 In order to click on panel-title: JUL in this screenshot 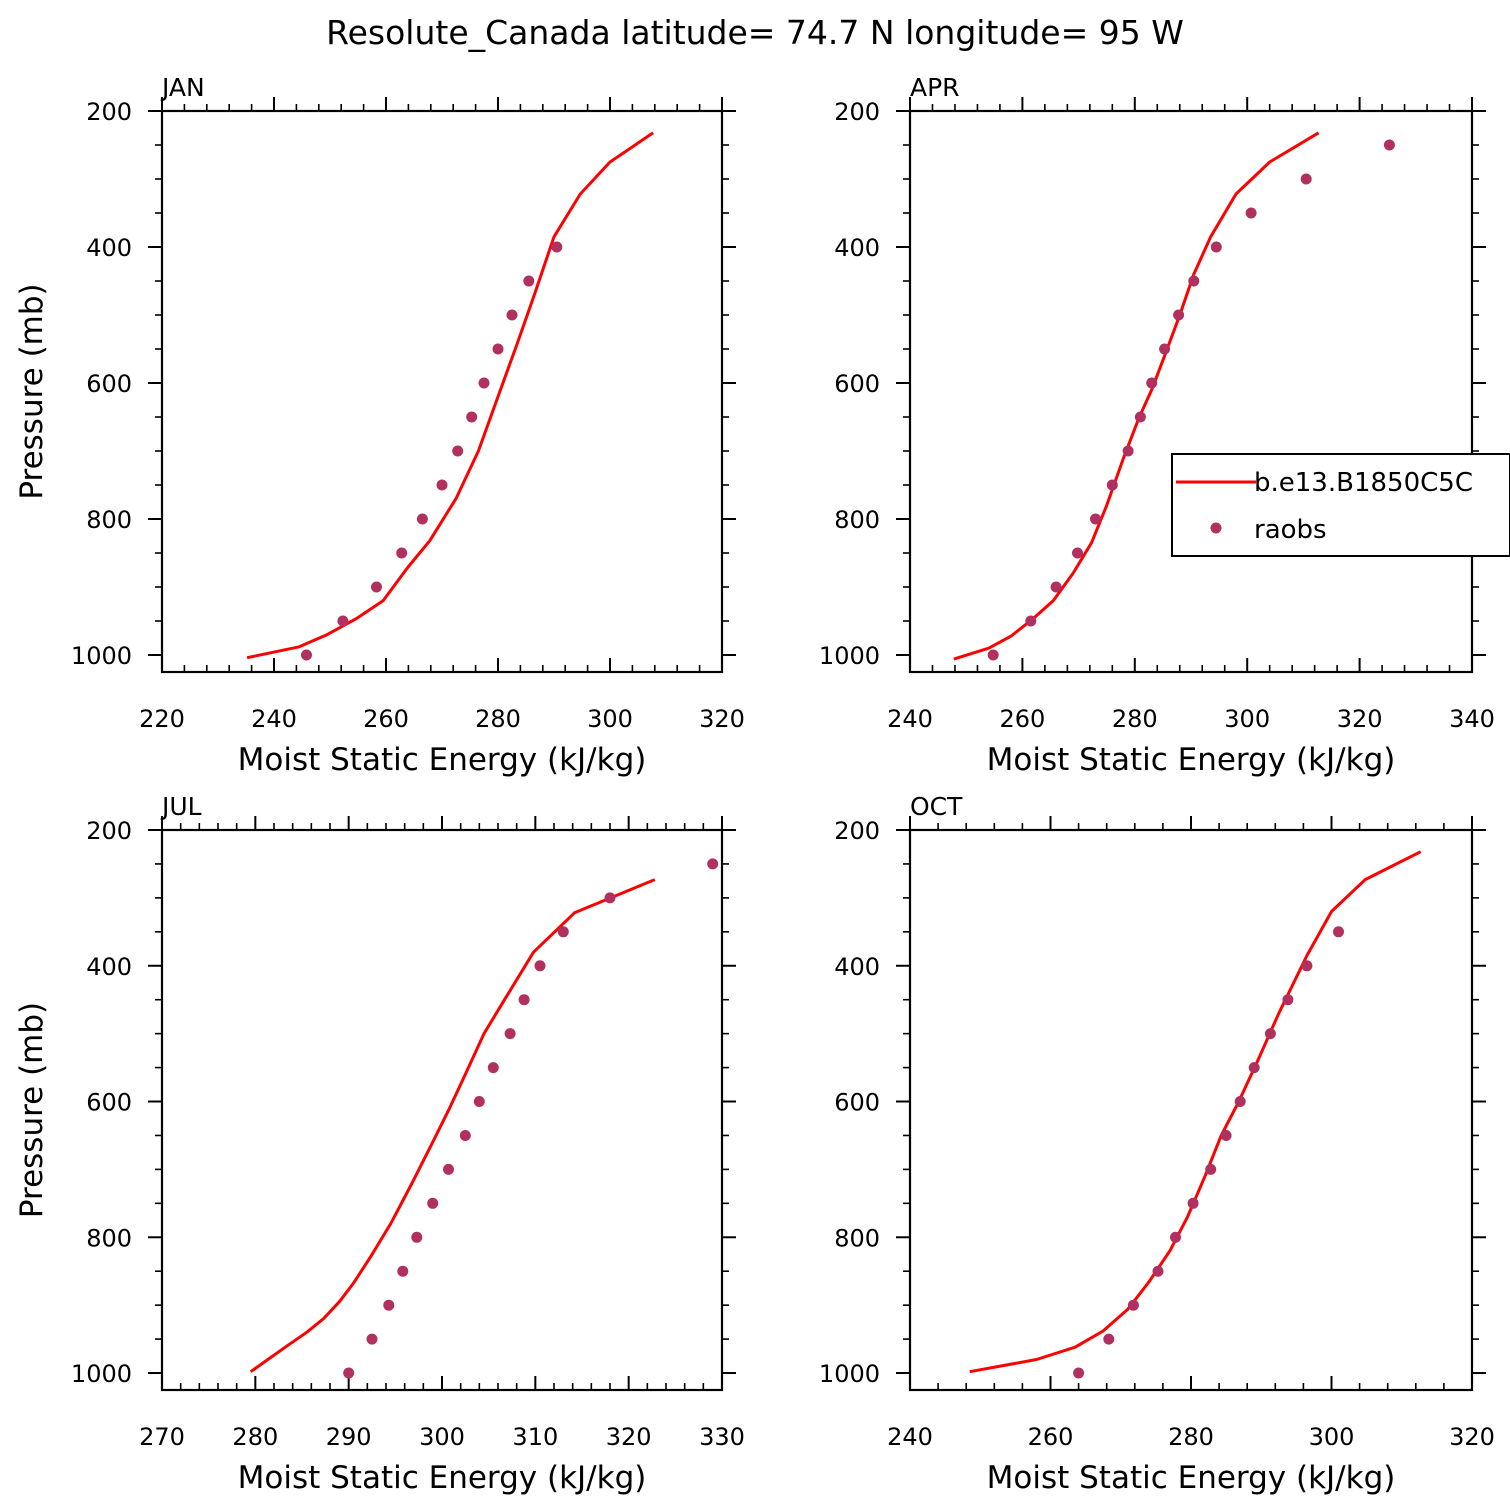, I will do `click(181, 806)`.